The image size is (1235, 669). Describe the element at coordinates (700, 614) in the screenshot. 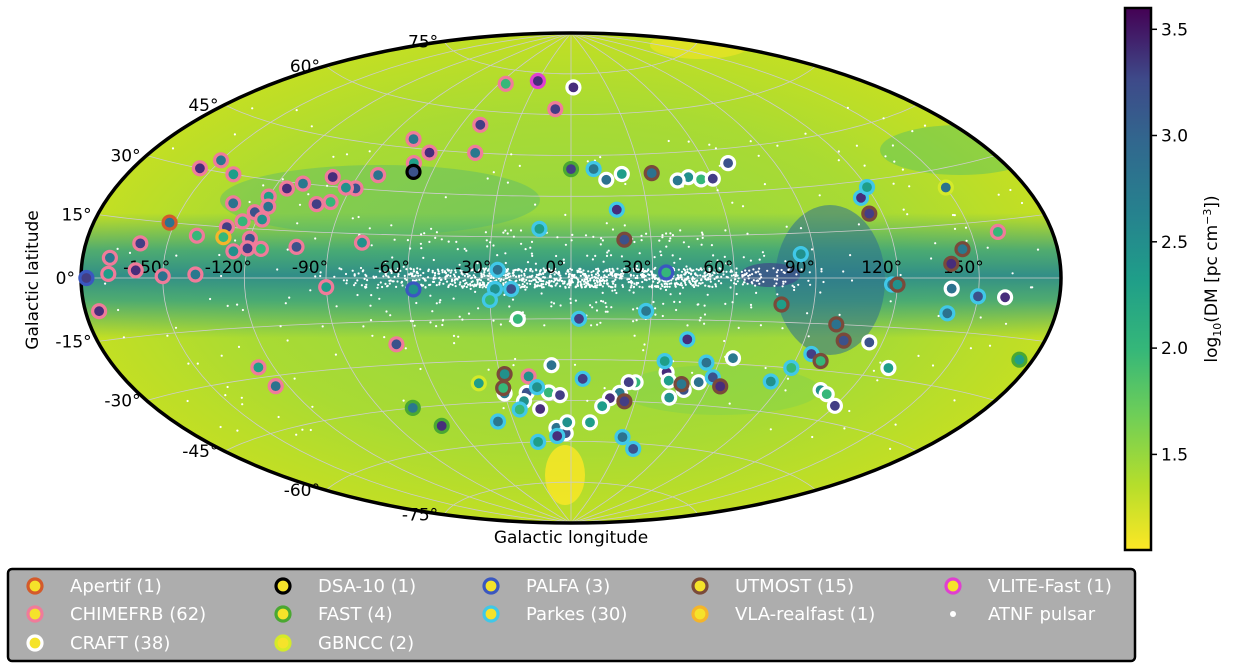

I see `legend-marker` at that location.